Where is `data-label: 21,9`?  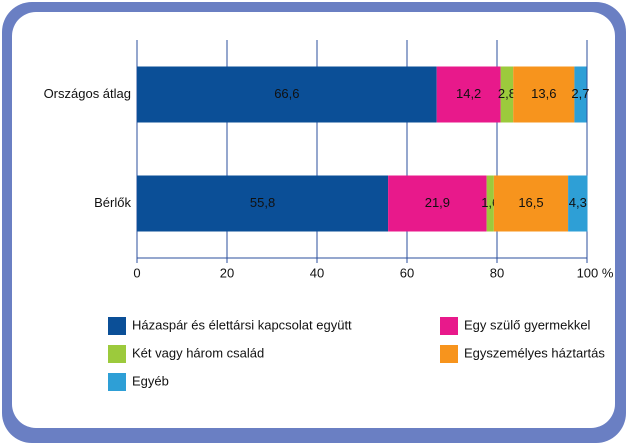
data-label: 21,9 is located at coordinates (437, 202).